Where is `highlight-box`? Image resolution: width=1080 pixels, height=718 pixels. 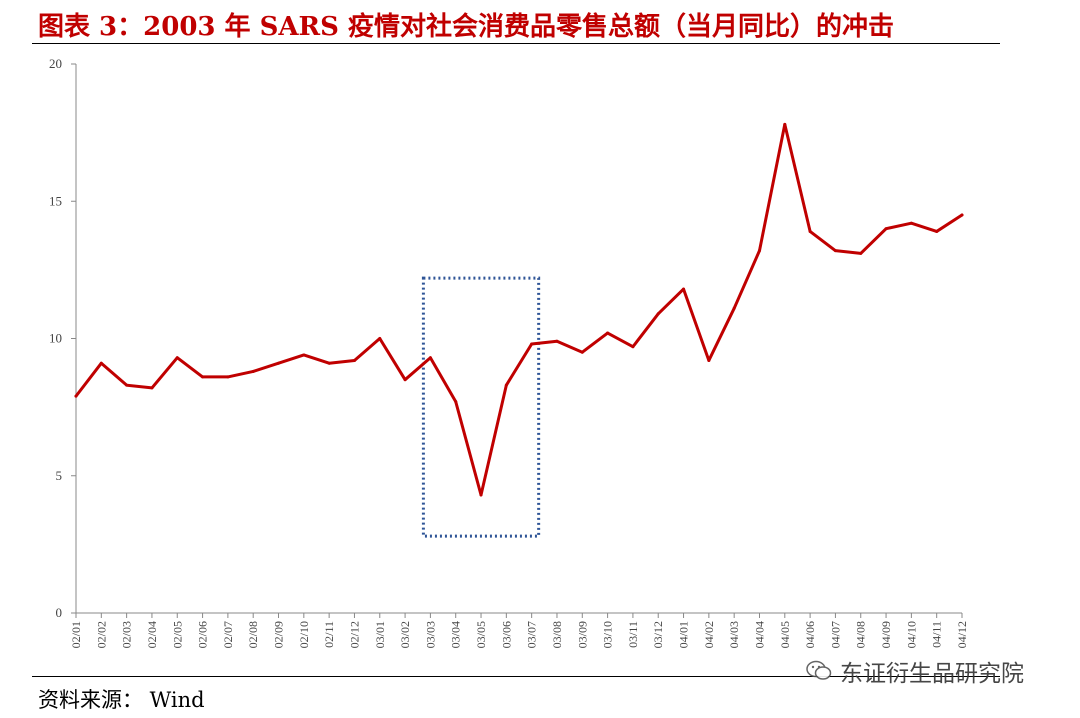
highlight-box is located at coordinates (481, 407).